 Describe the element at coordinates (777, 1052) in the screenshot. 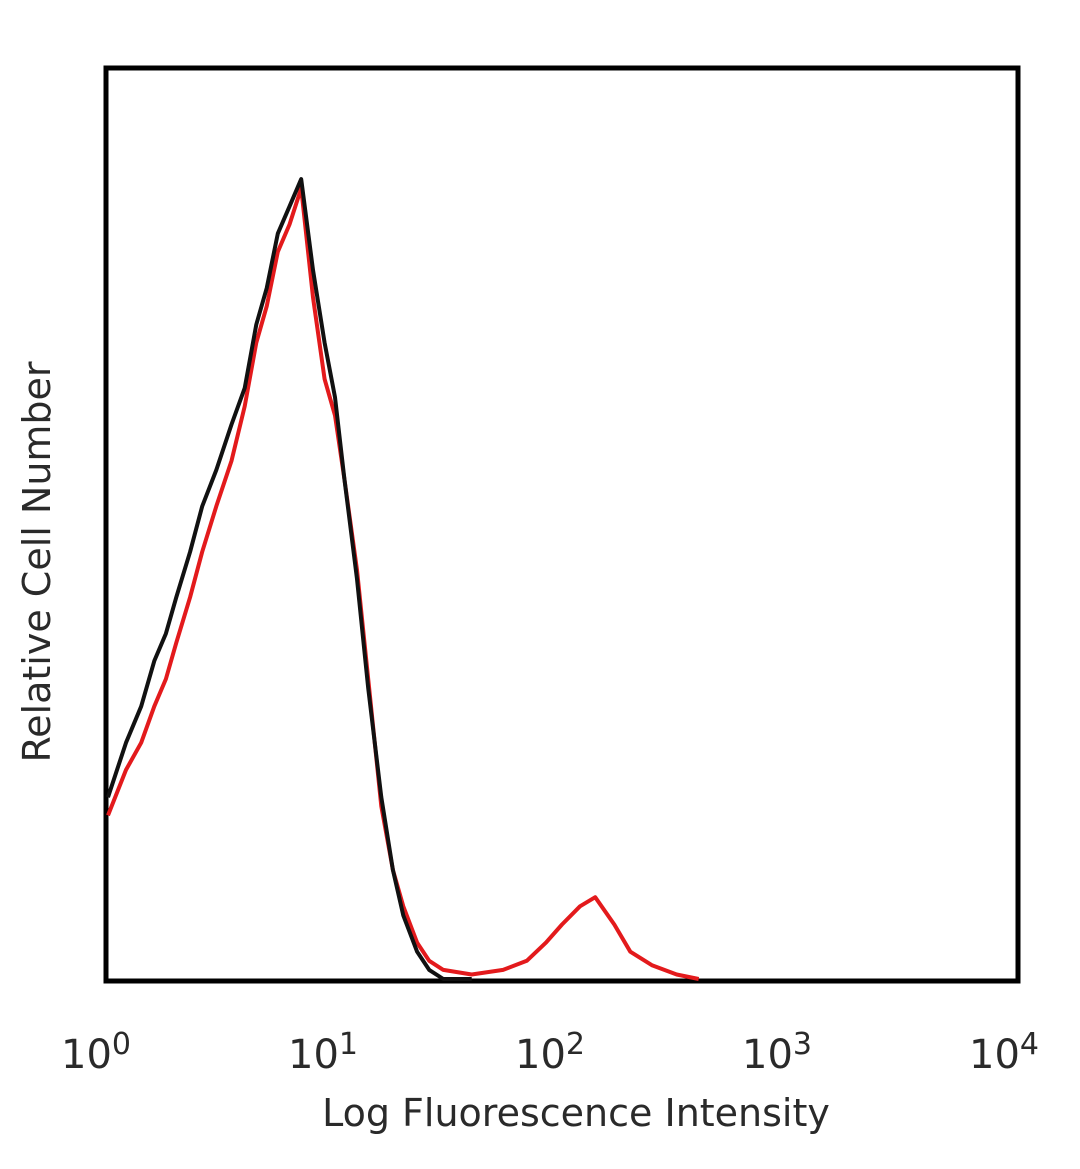

I see `x-tick-label-3: 103` at that location.